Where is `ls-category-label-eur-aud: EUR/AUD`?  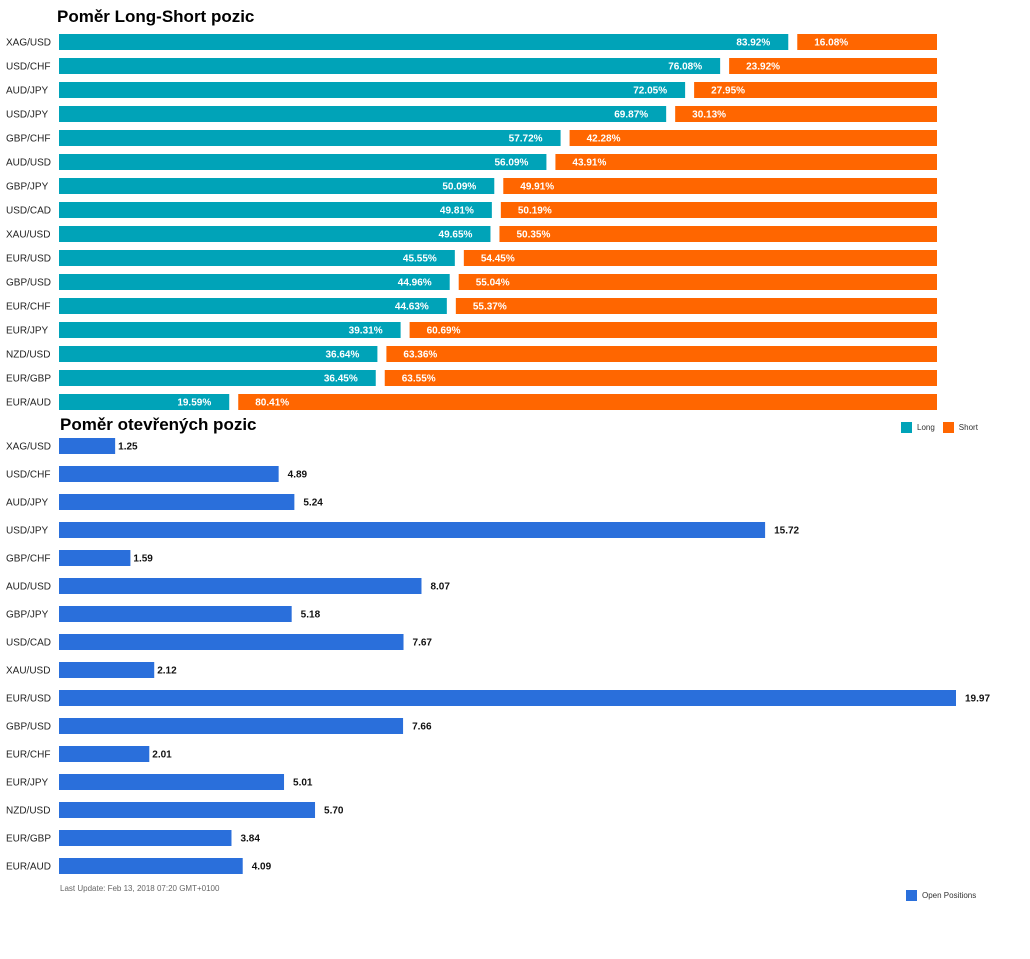
ls-category-label-eur-aud: EUR/AUD is located at coordinates (28, 403).